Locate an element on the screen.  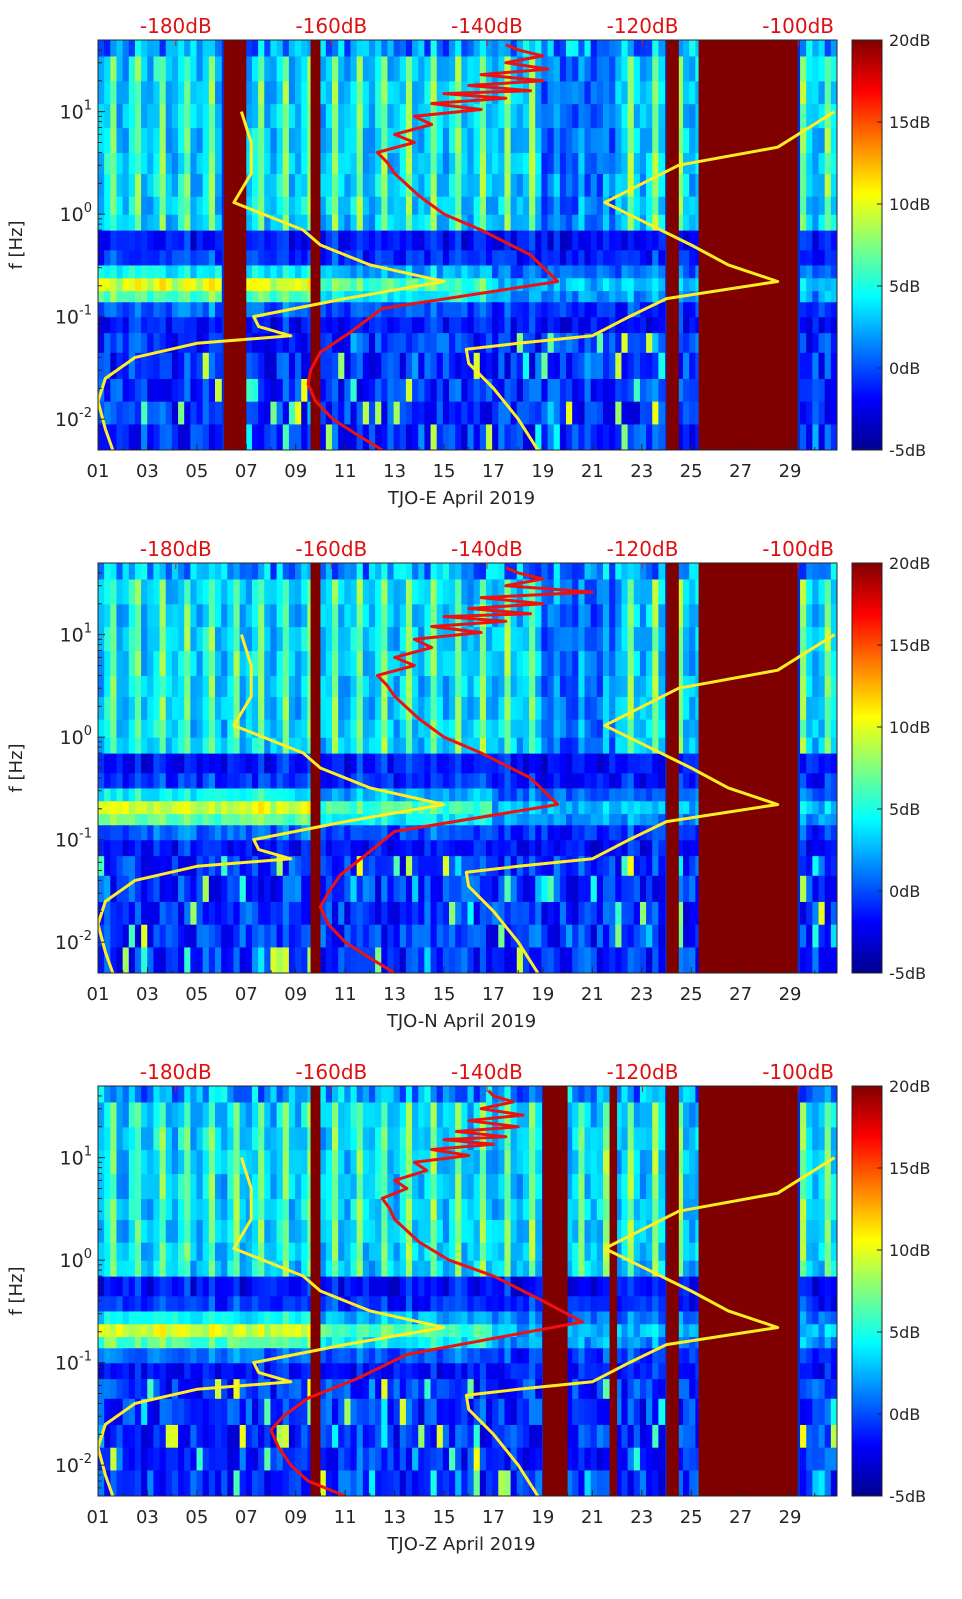
y-tick-label: 10-2 is located at coordinates (73, 941).